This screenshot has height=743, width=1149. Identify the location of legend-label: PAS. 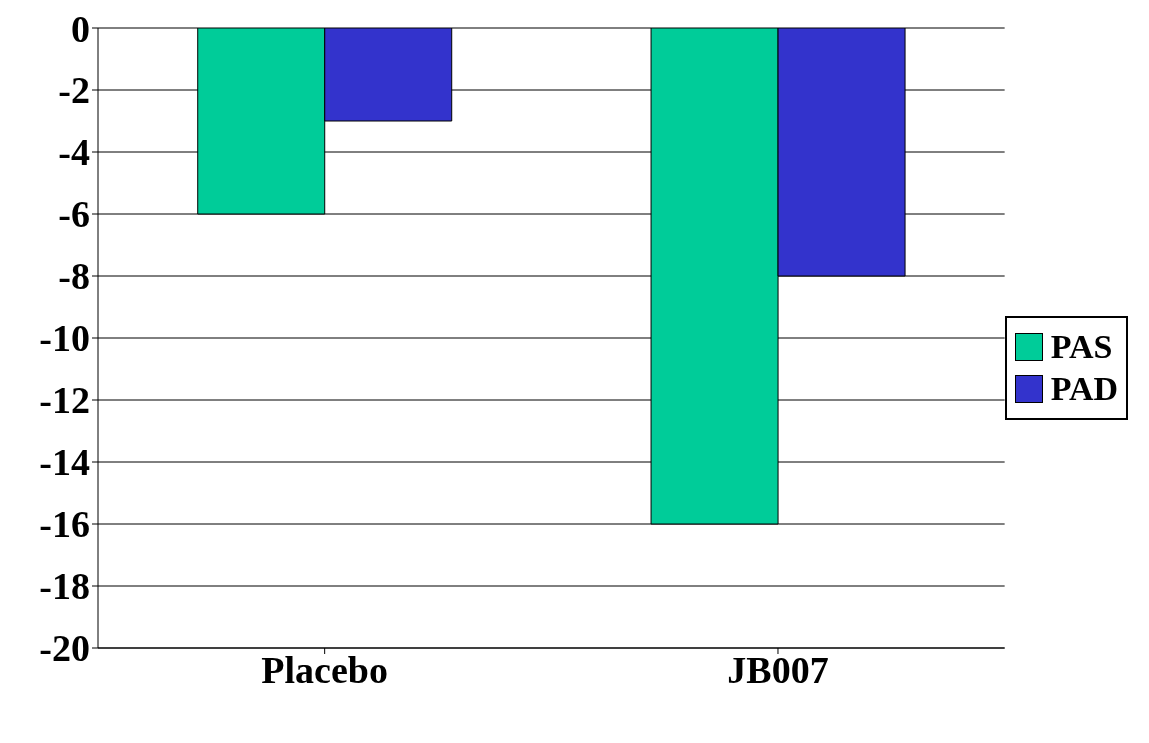
(1081, 347).